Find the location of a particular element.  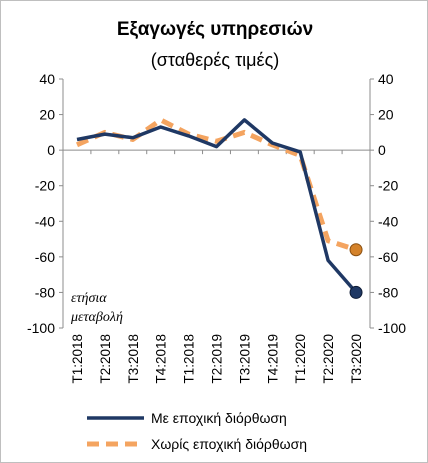

chart-title: Εξαγωγές υπηρεσιών is located at coordinates (215, 29).